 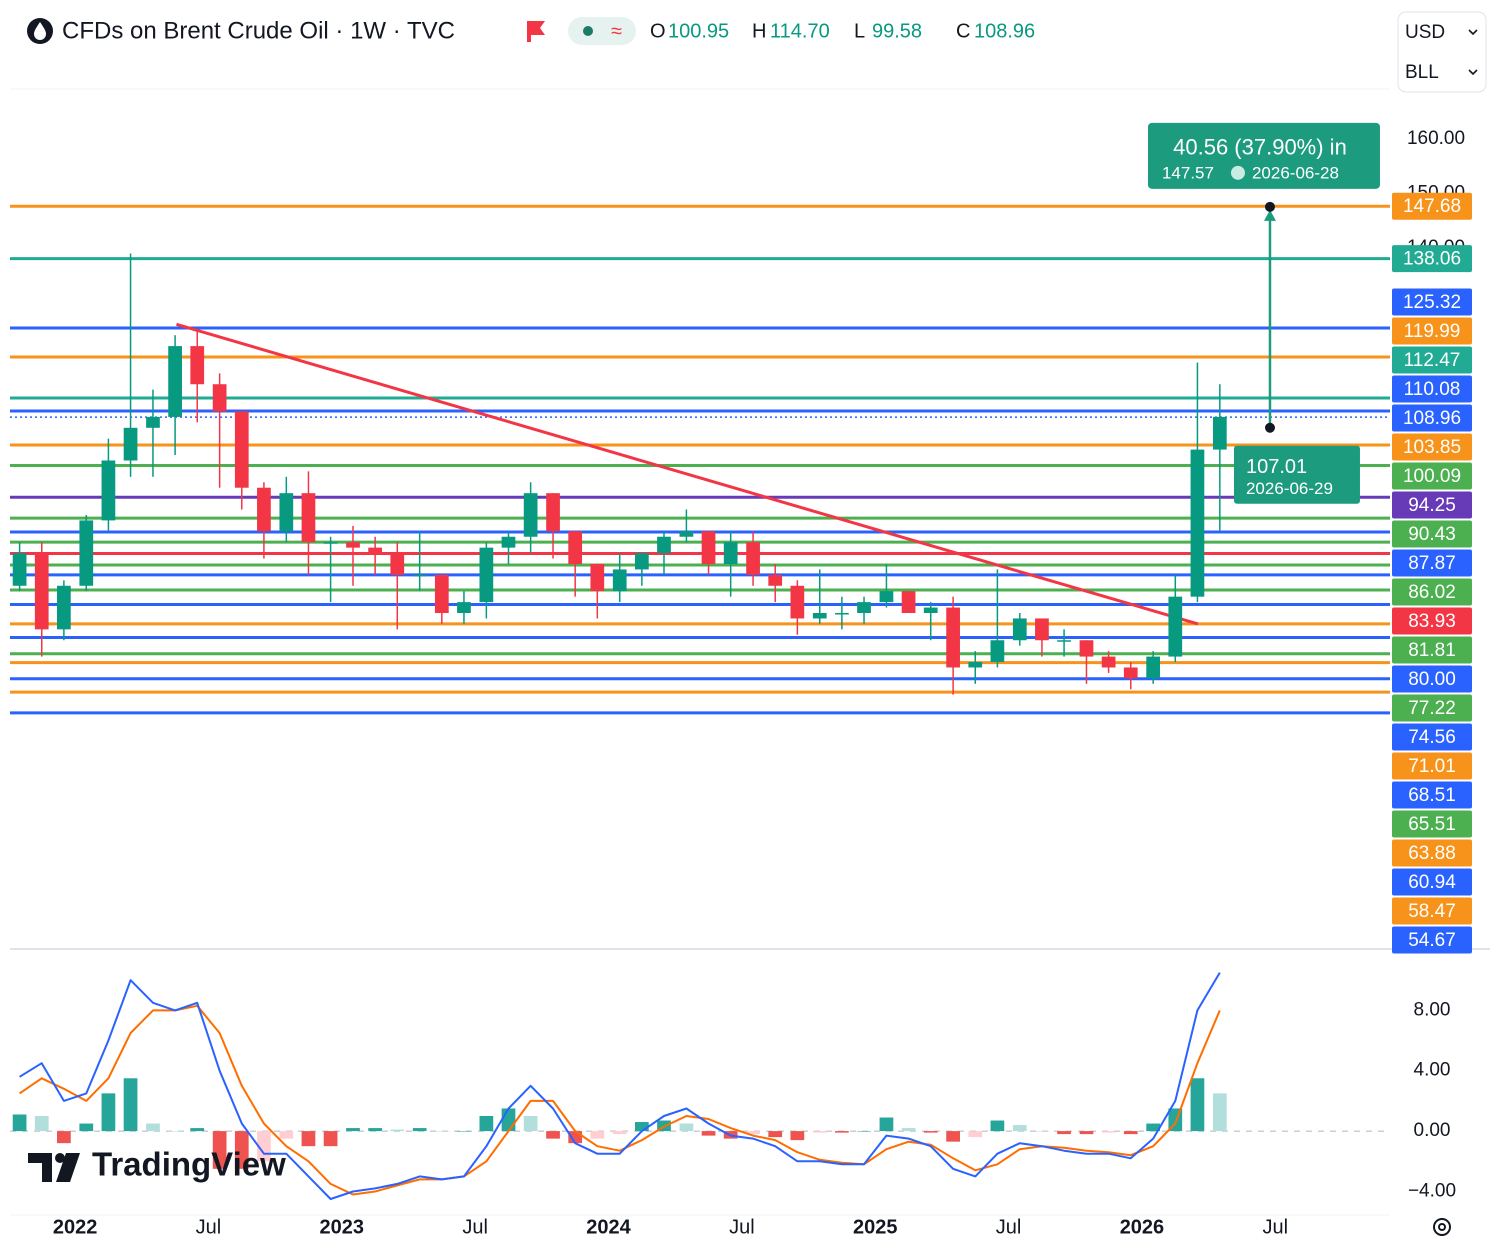 What do you see at coordinates (1269, 206) in the screenshot?
I see `projection-target` at bounding box center [1269, 206].